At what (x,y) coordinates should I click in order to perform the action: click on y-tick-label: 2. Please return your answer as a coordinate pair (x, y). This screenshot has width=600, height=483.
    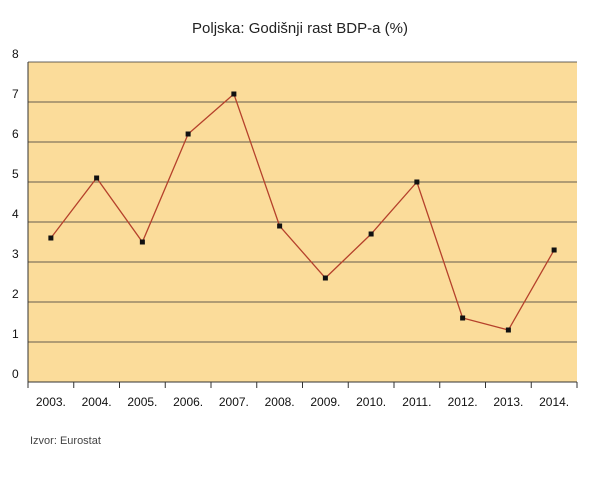
    Looking at the image, I should click on (15, 294).